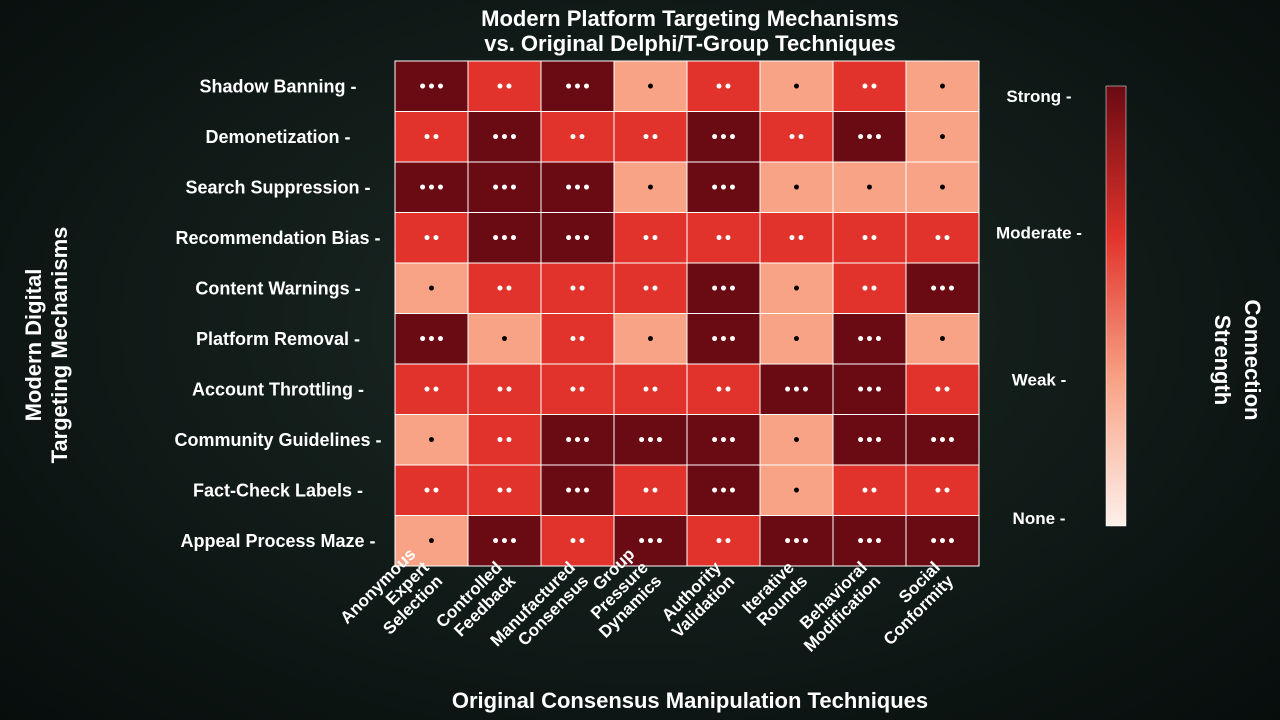 This screenshot has width=1280, height=720. What do you see at coordinates (277, 440) in the screenshot?
I see `row-label: Community Guidelines -` at bounding box center [277, 440].